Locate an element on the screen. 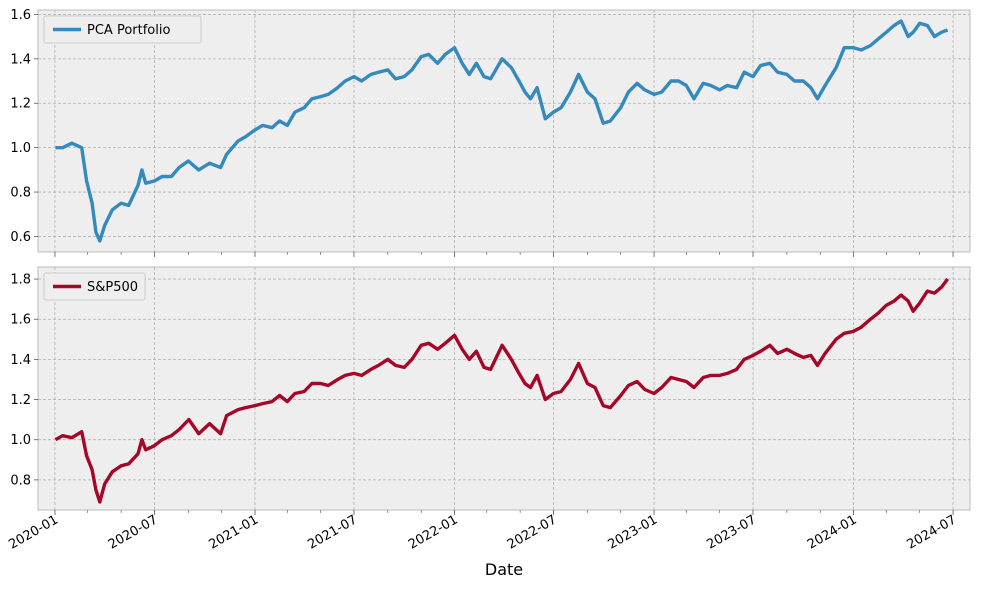 The width and height of the screenshot is (981, 589). legend-label: PCA Portfolio is located at coordinates (128, 30).